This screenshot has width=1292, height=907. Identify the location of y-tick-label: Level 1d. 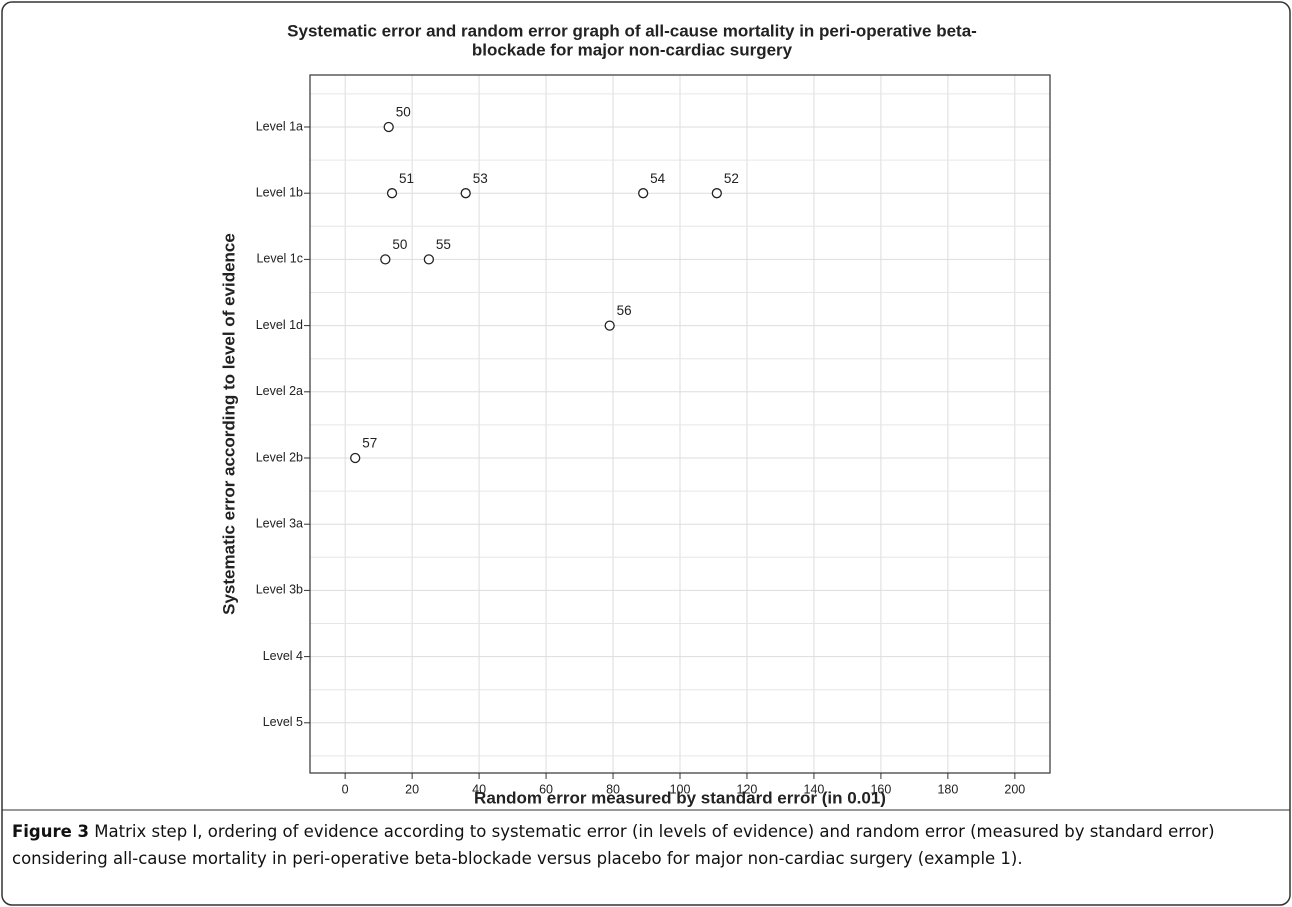
(279, 325).